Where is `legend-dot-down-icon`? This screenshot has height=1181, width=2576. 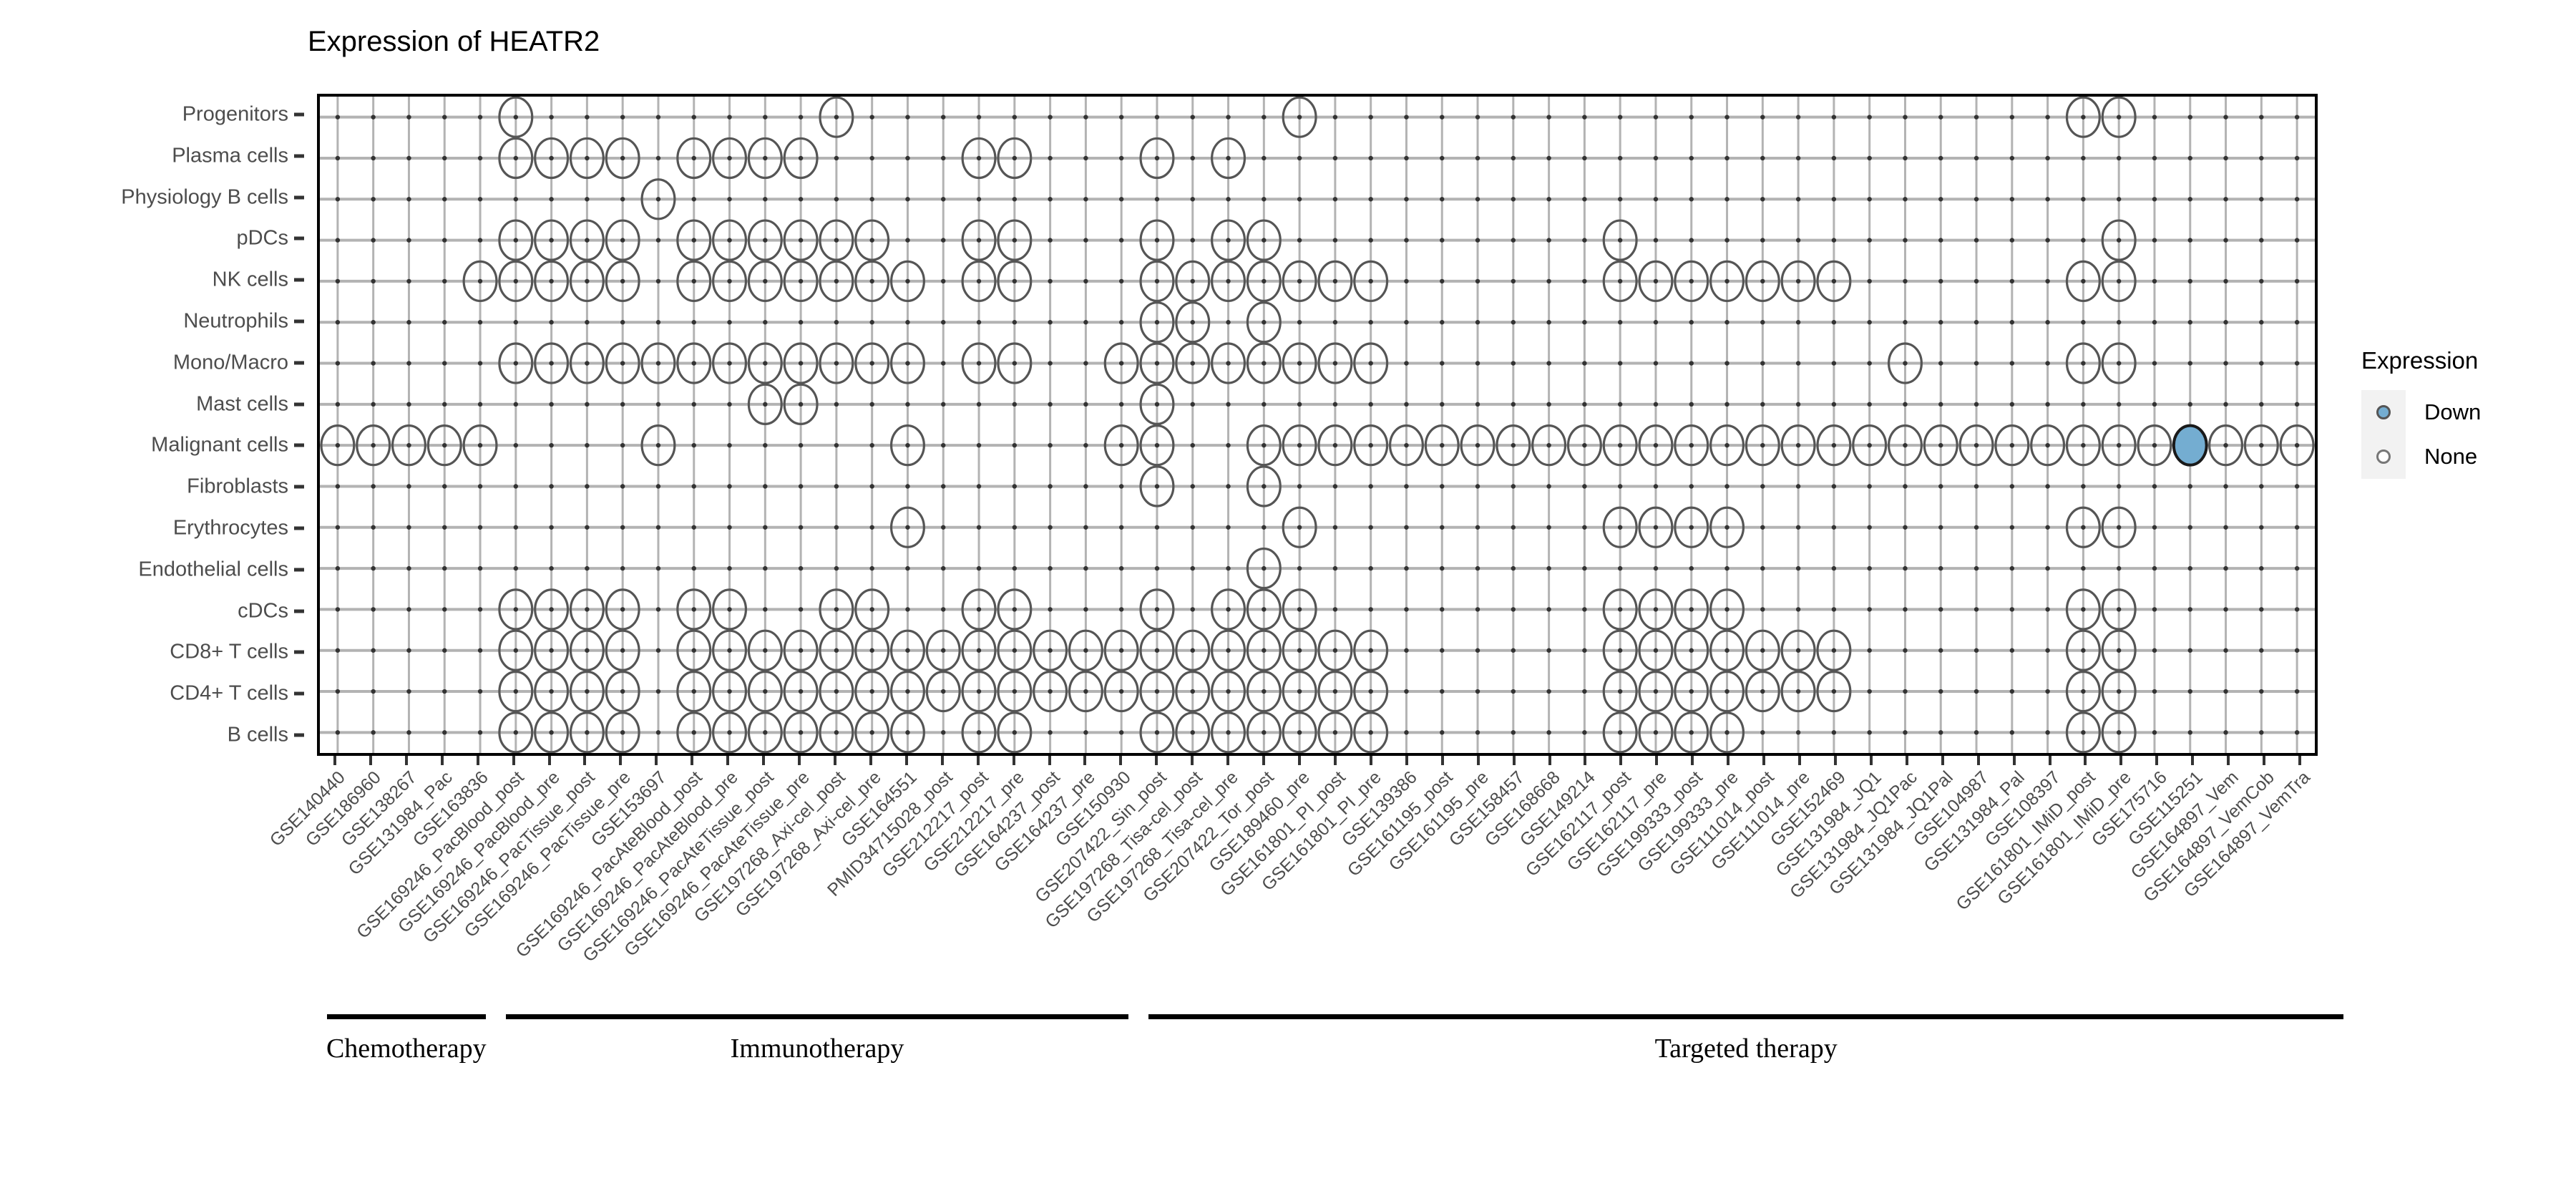 legend-dot-down-icon is located at coordinates (2383, 412).